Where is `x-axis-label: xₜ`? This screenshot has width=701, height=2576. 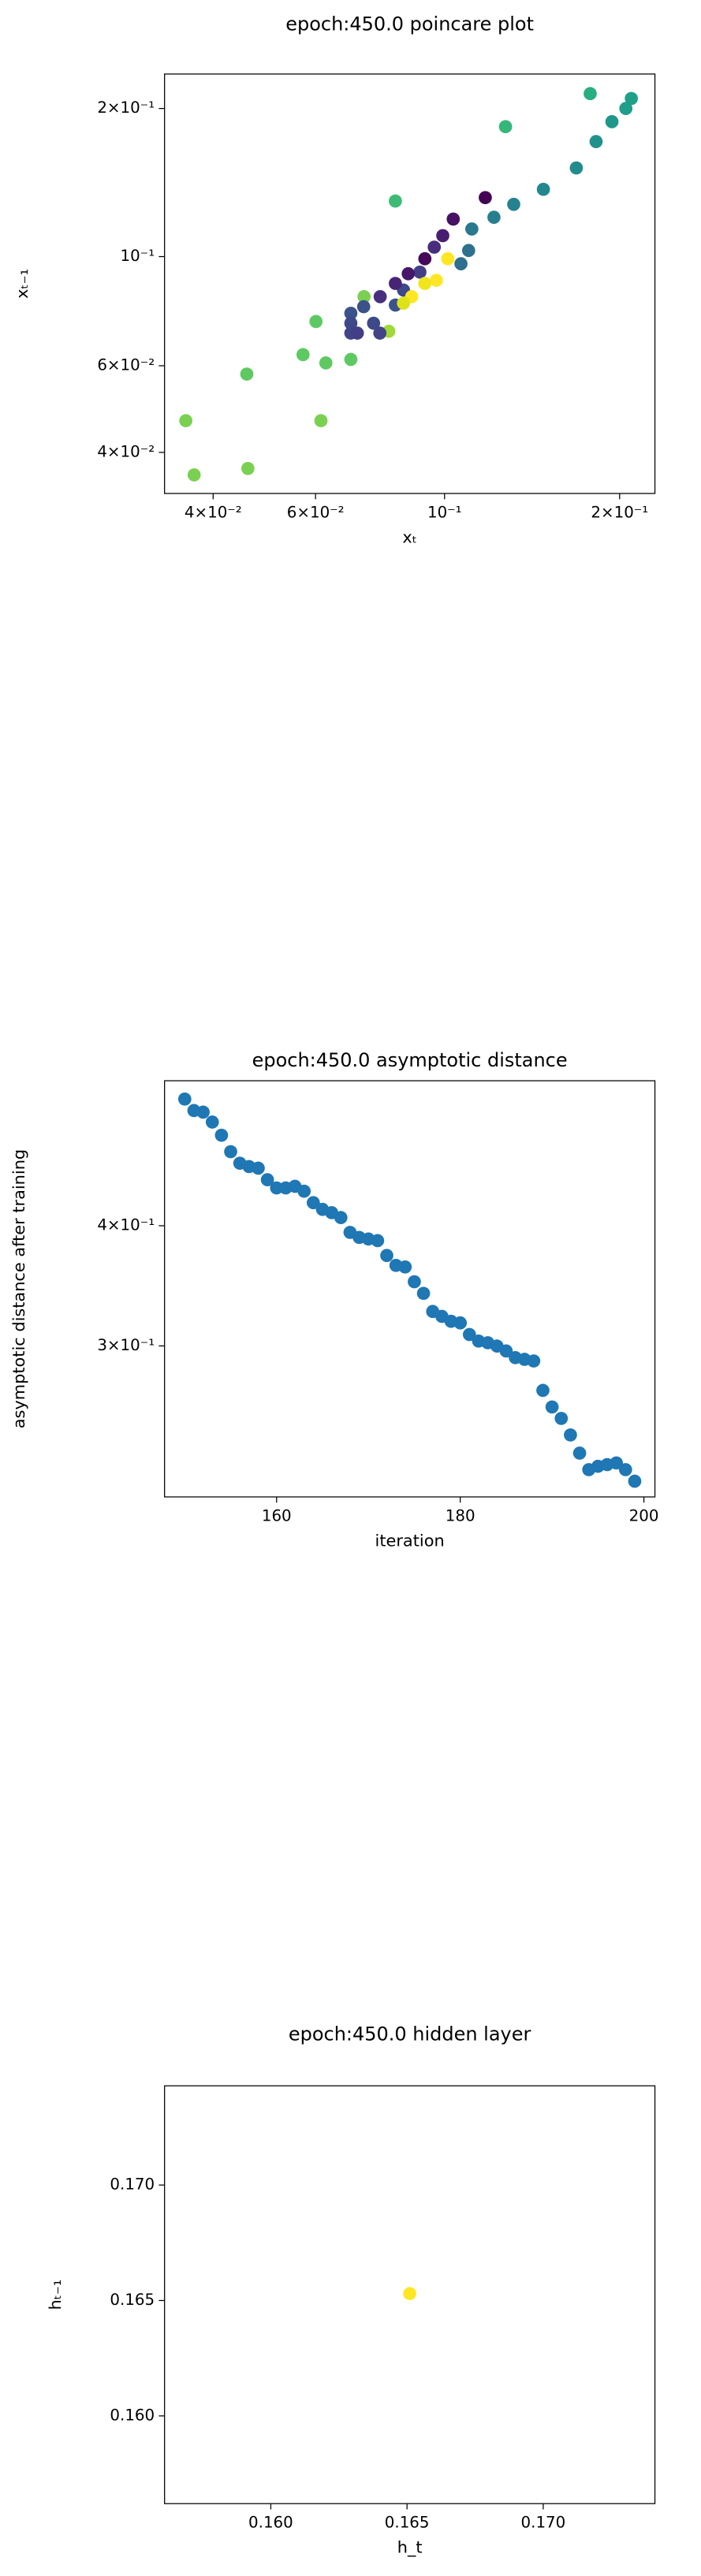
x-axis-label: xₜ is located at coordinates (409, 536).